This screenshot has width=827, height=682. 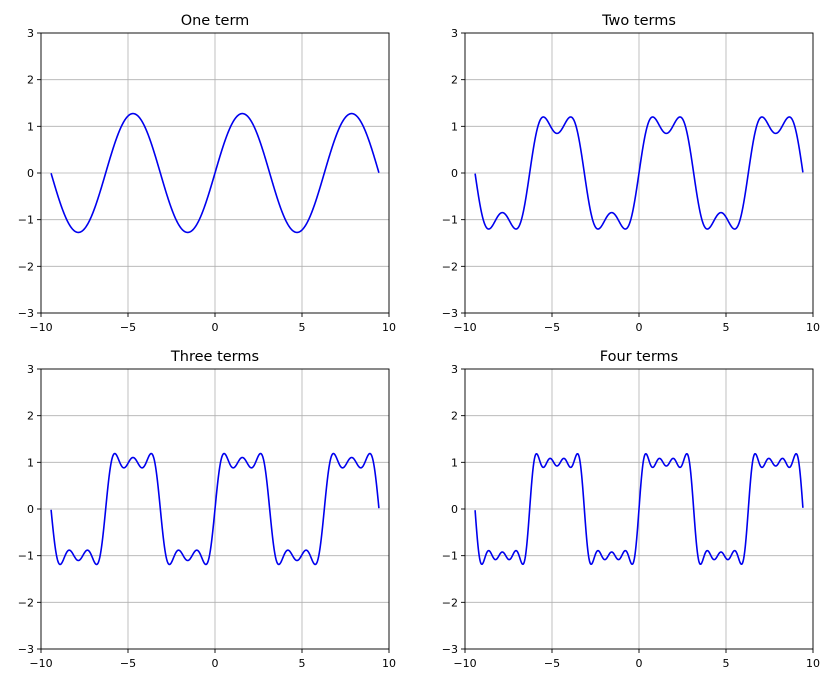 I want to click on subplot-title: One term, so click(x=215, y=21).